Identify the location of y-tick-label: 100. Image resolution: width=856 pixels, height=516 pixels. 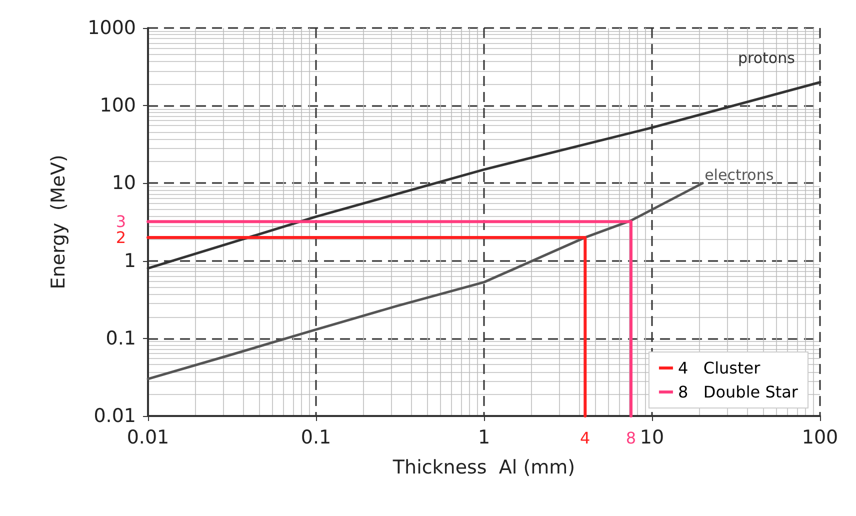
(118, 105).